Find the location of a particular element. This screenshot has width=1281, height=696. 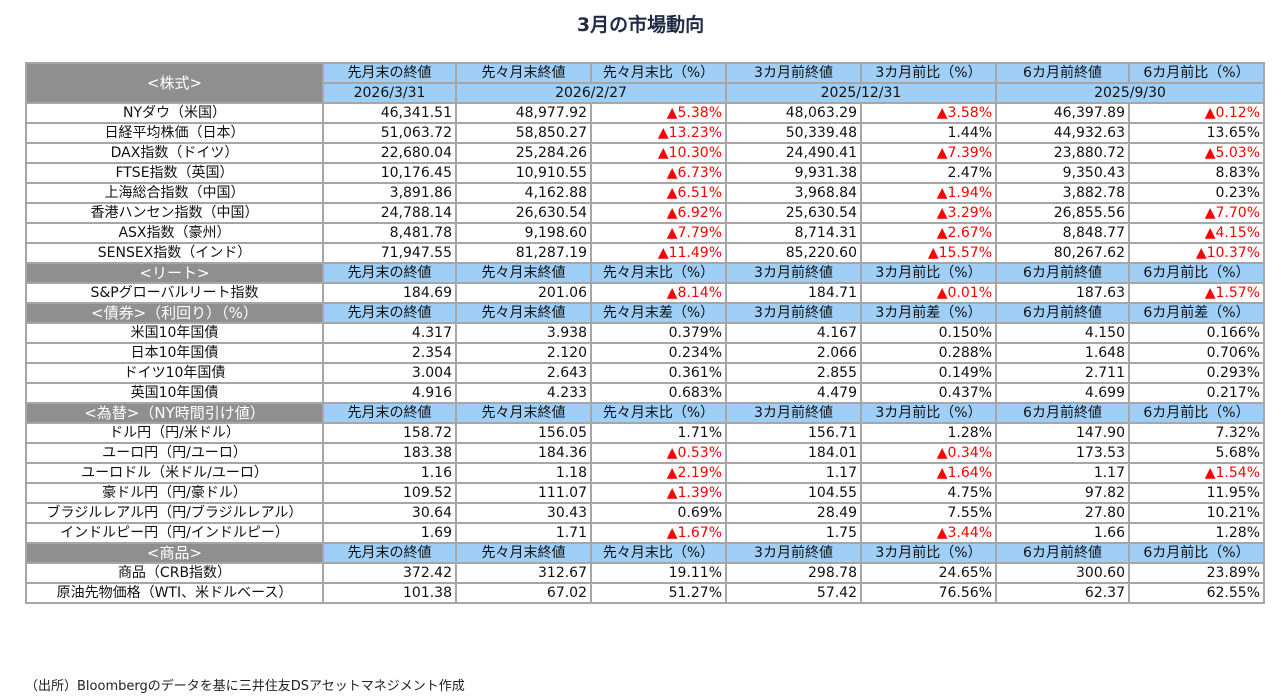

value-cell: 50,339.48 is located at coordinates (793, 133).